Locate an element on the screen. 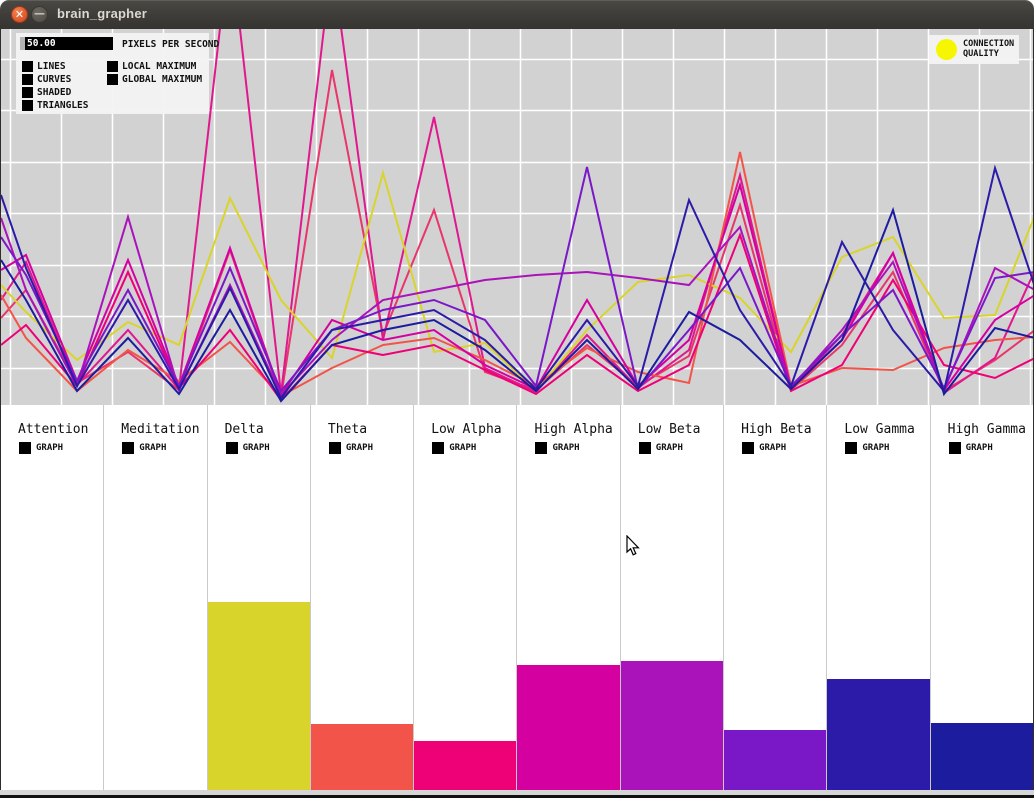  channel-title: Delta is located at coordinates (244, 429).